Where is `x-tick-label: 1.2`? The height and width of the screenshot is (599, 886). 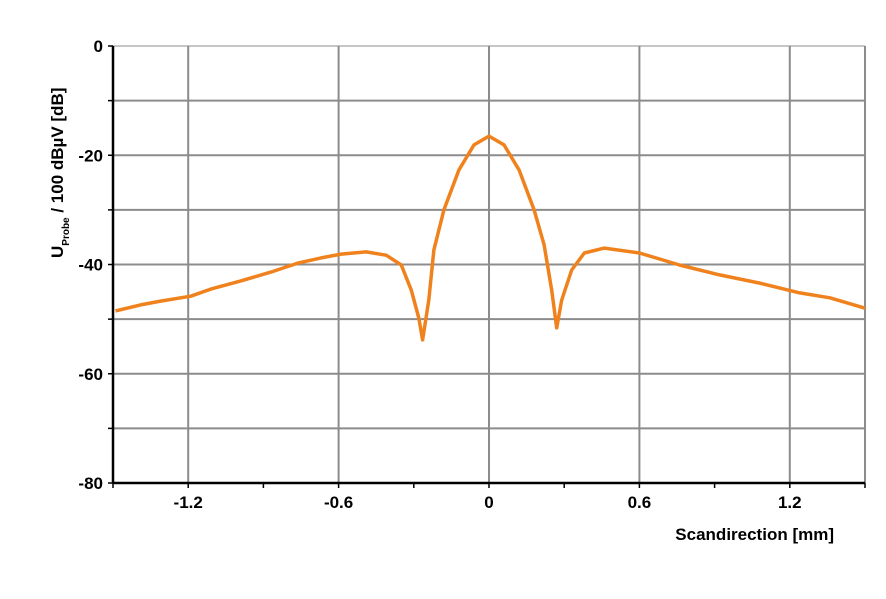
x-tick-label: 1.2 is located at coordinates (790, 502).